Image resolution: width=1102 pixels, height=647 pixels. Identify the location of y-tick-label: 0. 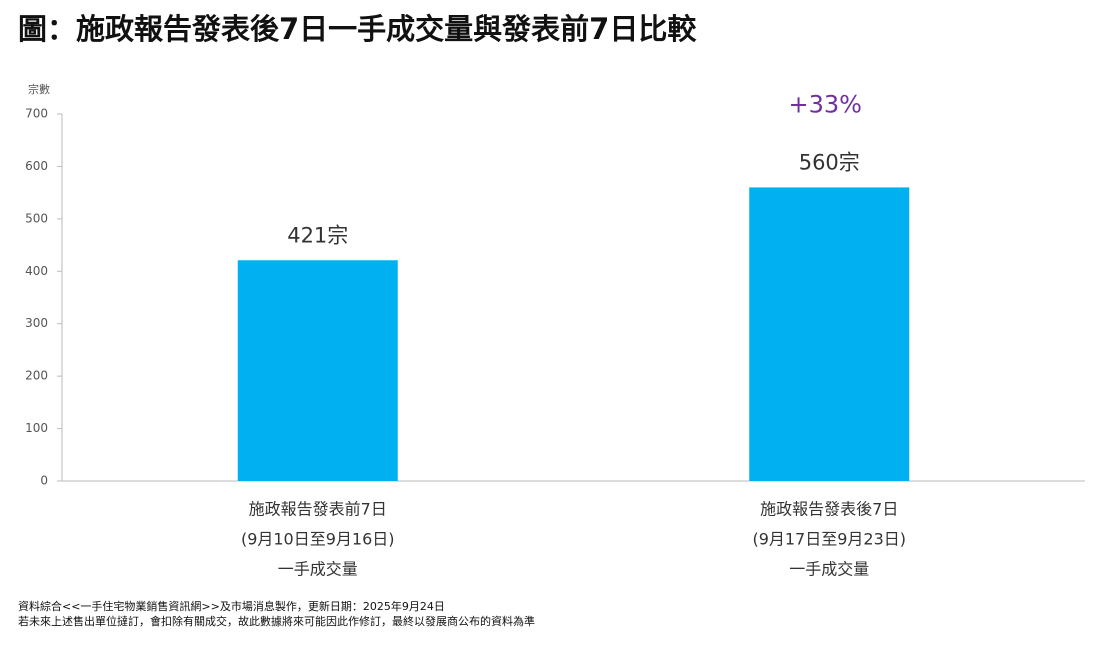
(44, 481).